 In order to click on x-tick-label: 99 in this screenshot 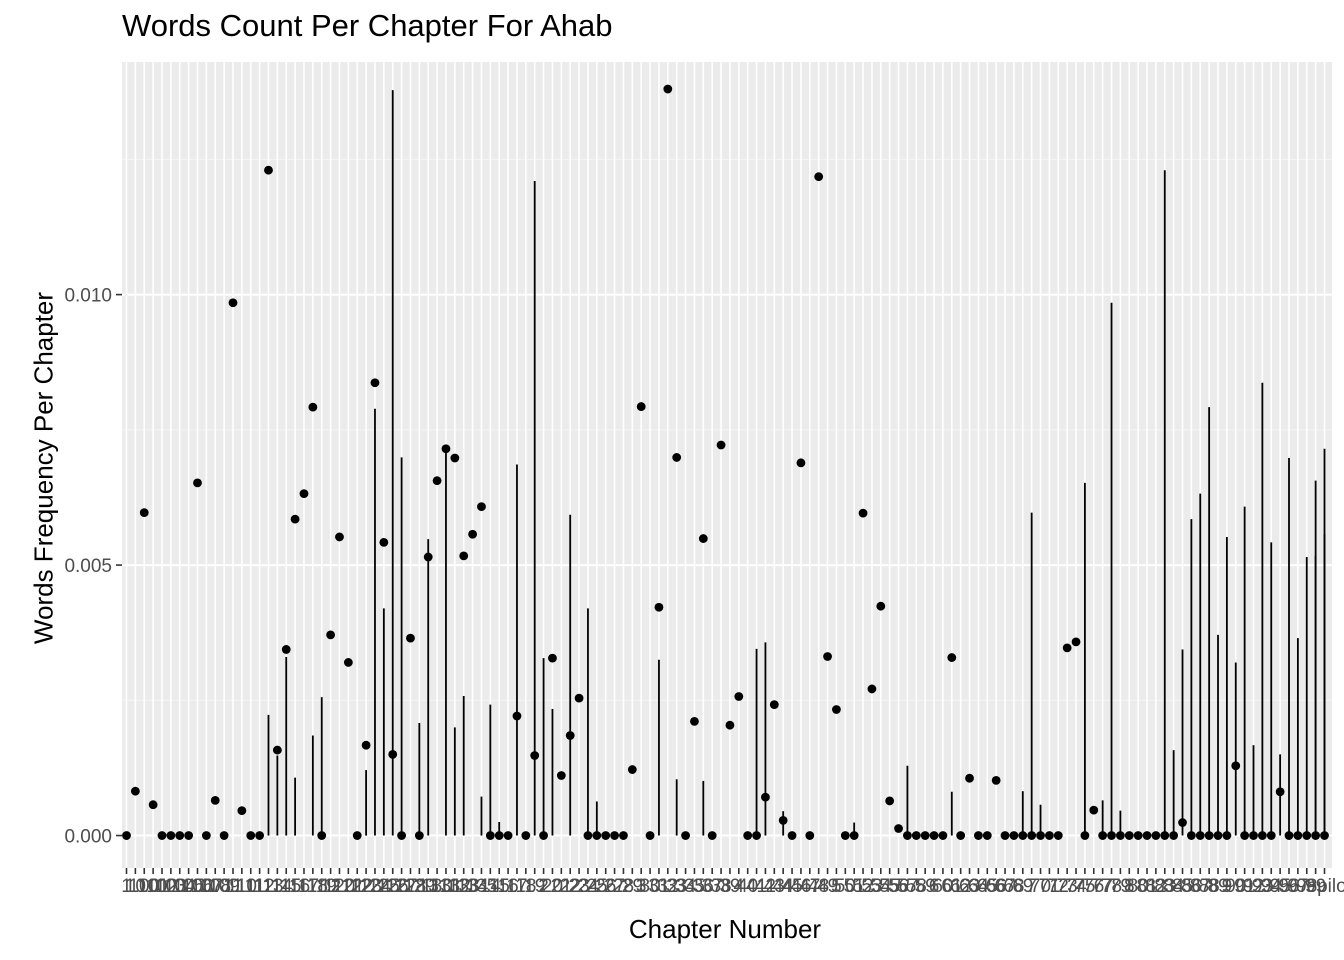, I will do `click(1315, 886)`.